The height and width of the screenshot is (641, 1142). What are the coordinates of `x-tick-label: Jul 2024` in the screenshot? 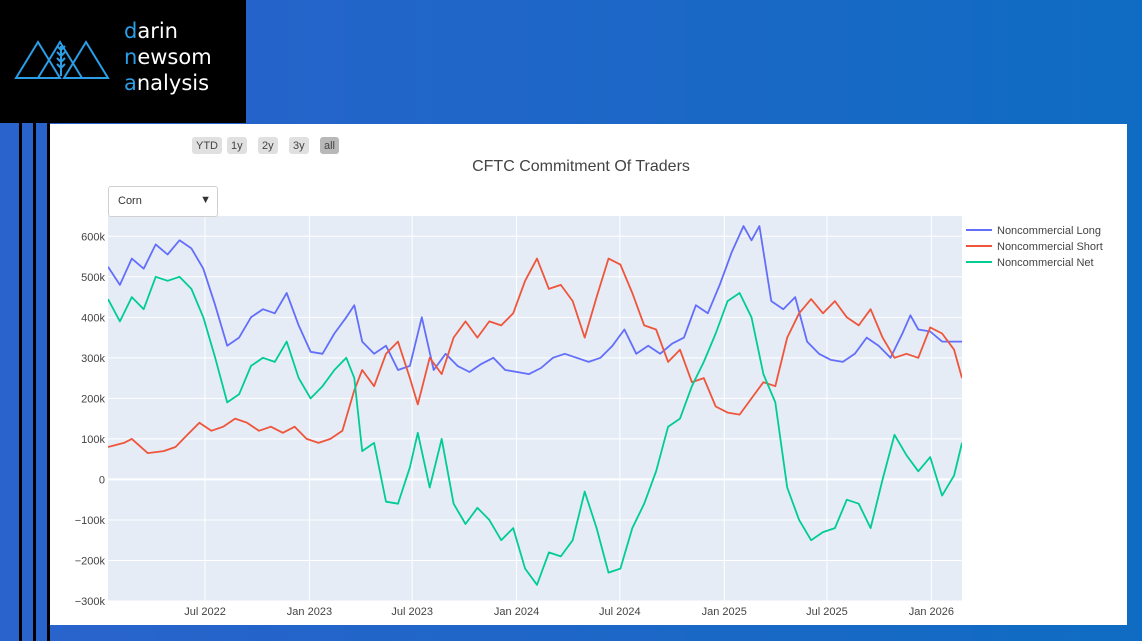 It's located at (620, 612).